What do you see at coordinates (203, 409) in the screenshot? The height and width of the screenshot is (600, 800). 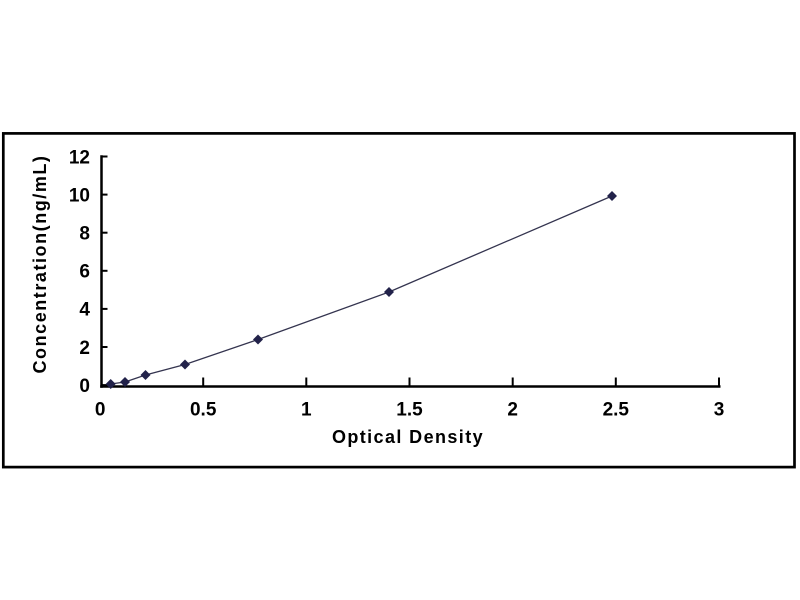 I see `svg-text: 0.5` at bounding box center [203, 409].